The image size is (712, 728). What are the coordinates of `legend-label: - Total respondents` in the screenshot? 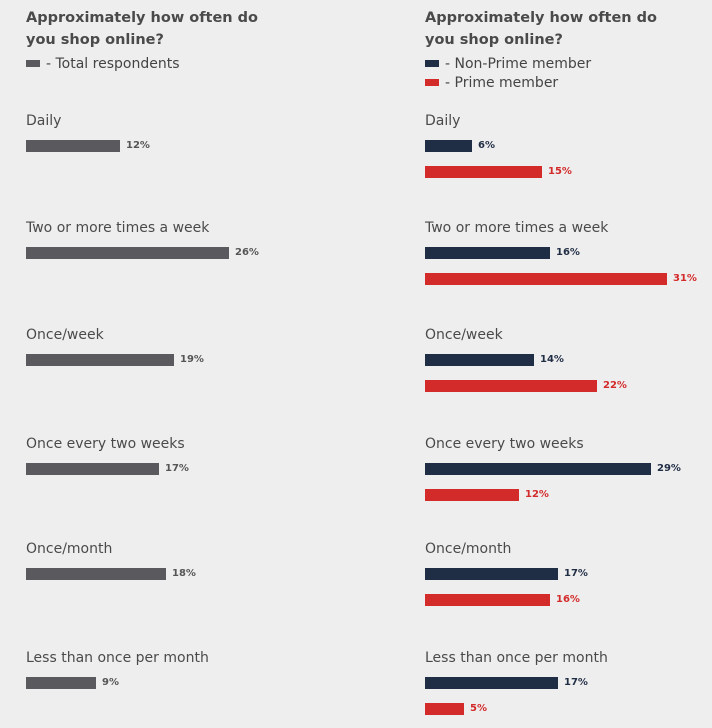 It's located at (113, 63).